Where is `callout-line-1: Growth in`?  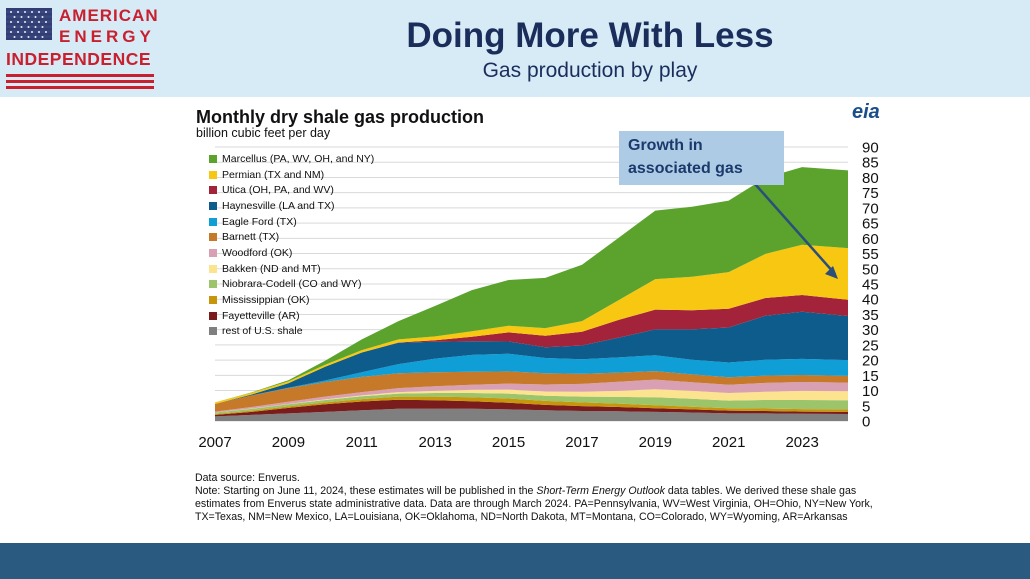
callout-line-1: Growth in is located at coordinates (665, 145).